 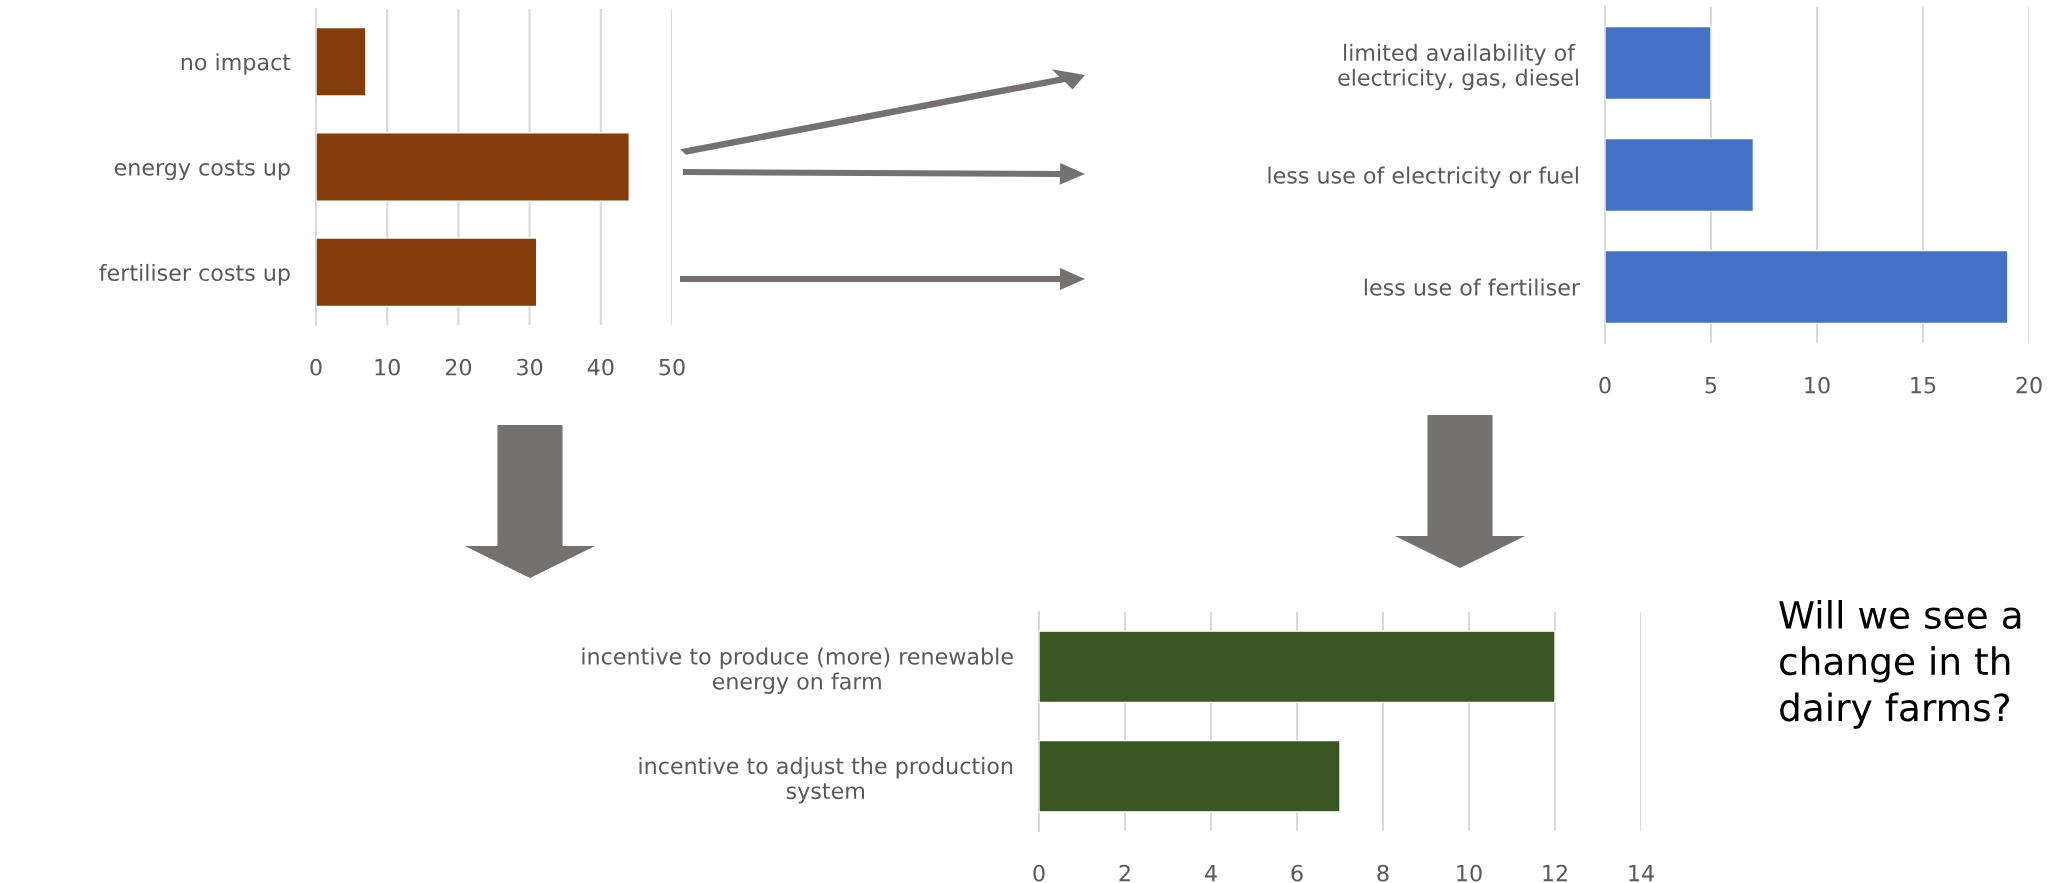 I want to click on y-tick-label: less use of electricity or fuel, so click(x=1423, y=177).